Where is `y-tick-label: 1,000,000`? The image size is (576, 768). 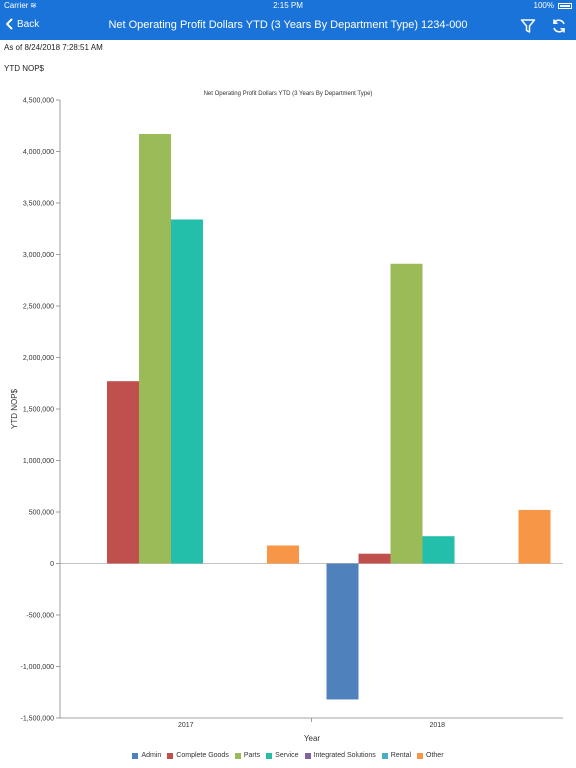 y-tick-label: 1,000,000 is located at coordinates (38, 461).